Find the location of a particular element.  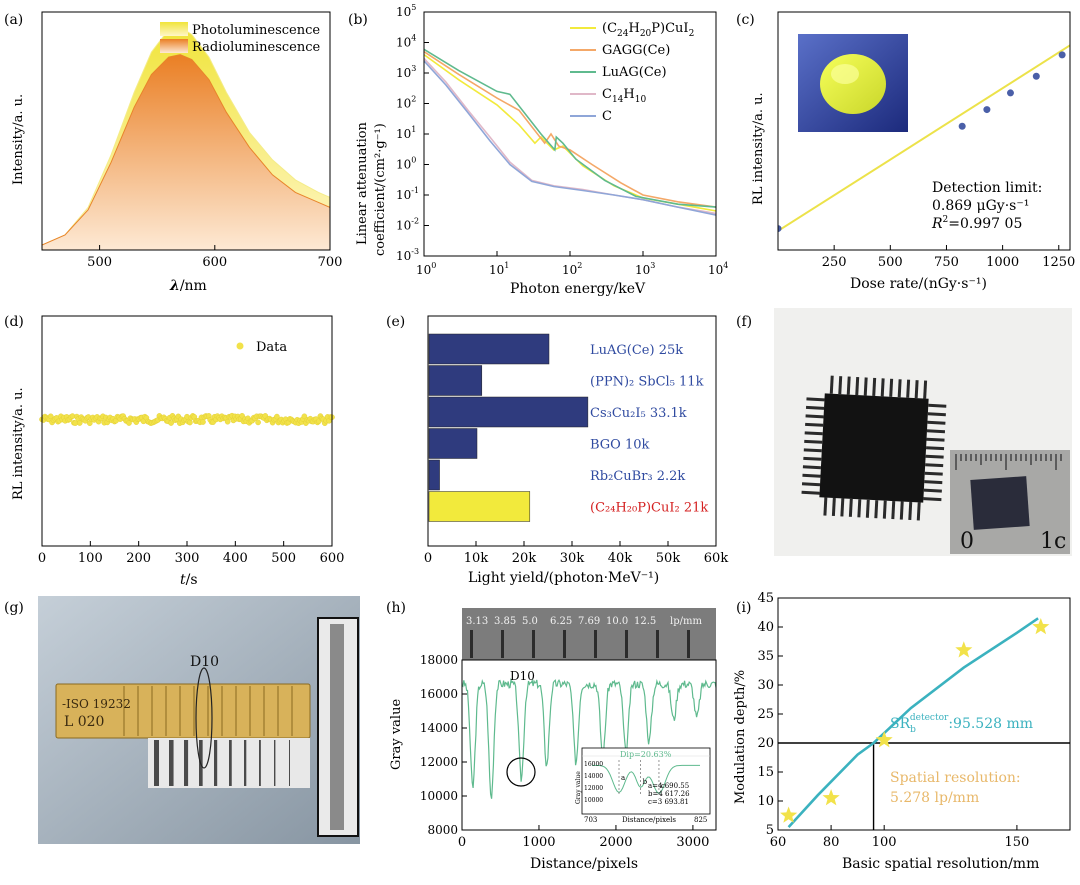

ytick-label-b: 100 is located at coordinates (406, 164).